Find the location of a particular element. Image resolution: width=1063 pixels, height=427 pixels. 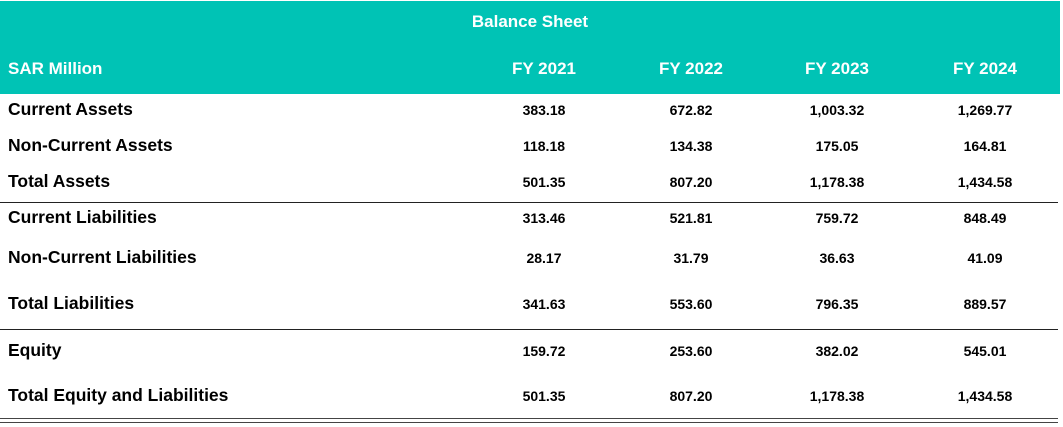

table-cell: 164.81 is located at coordinates (985, 146).